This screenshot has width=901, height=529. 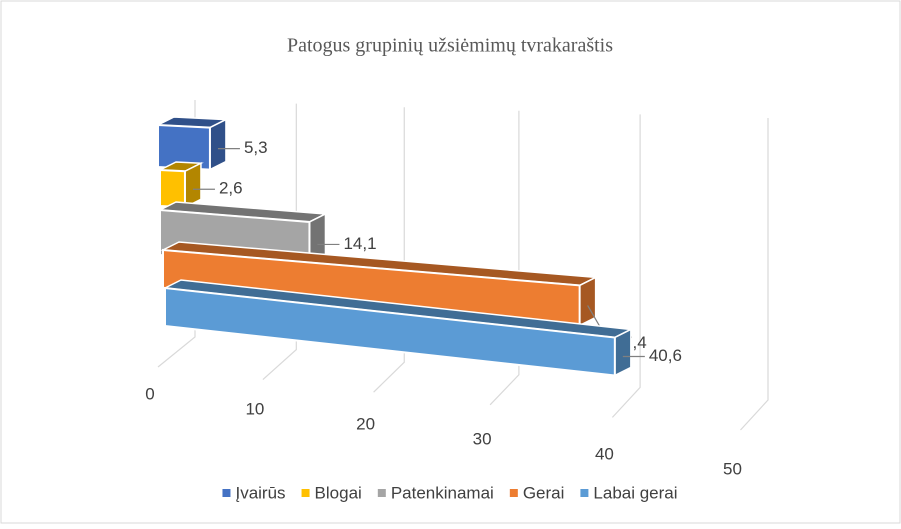 I want to click on x-tick-label: 50, so click(x=732, y=468).